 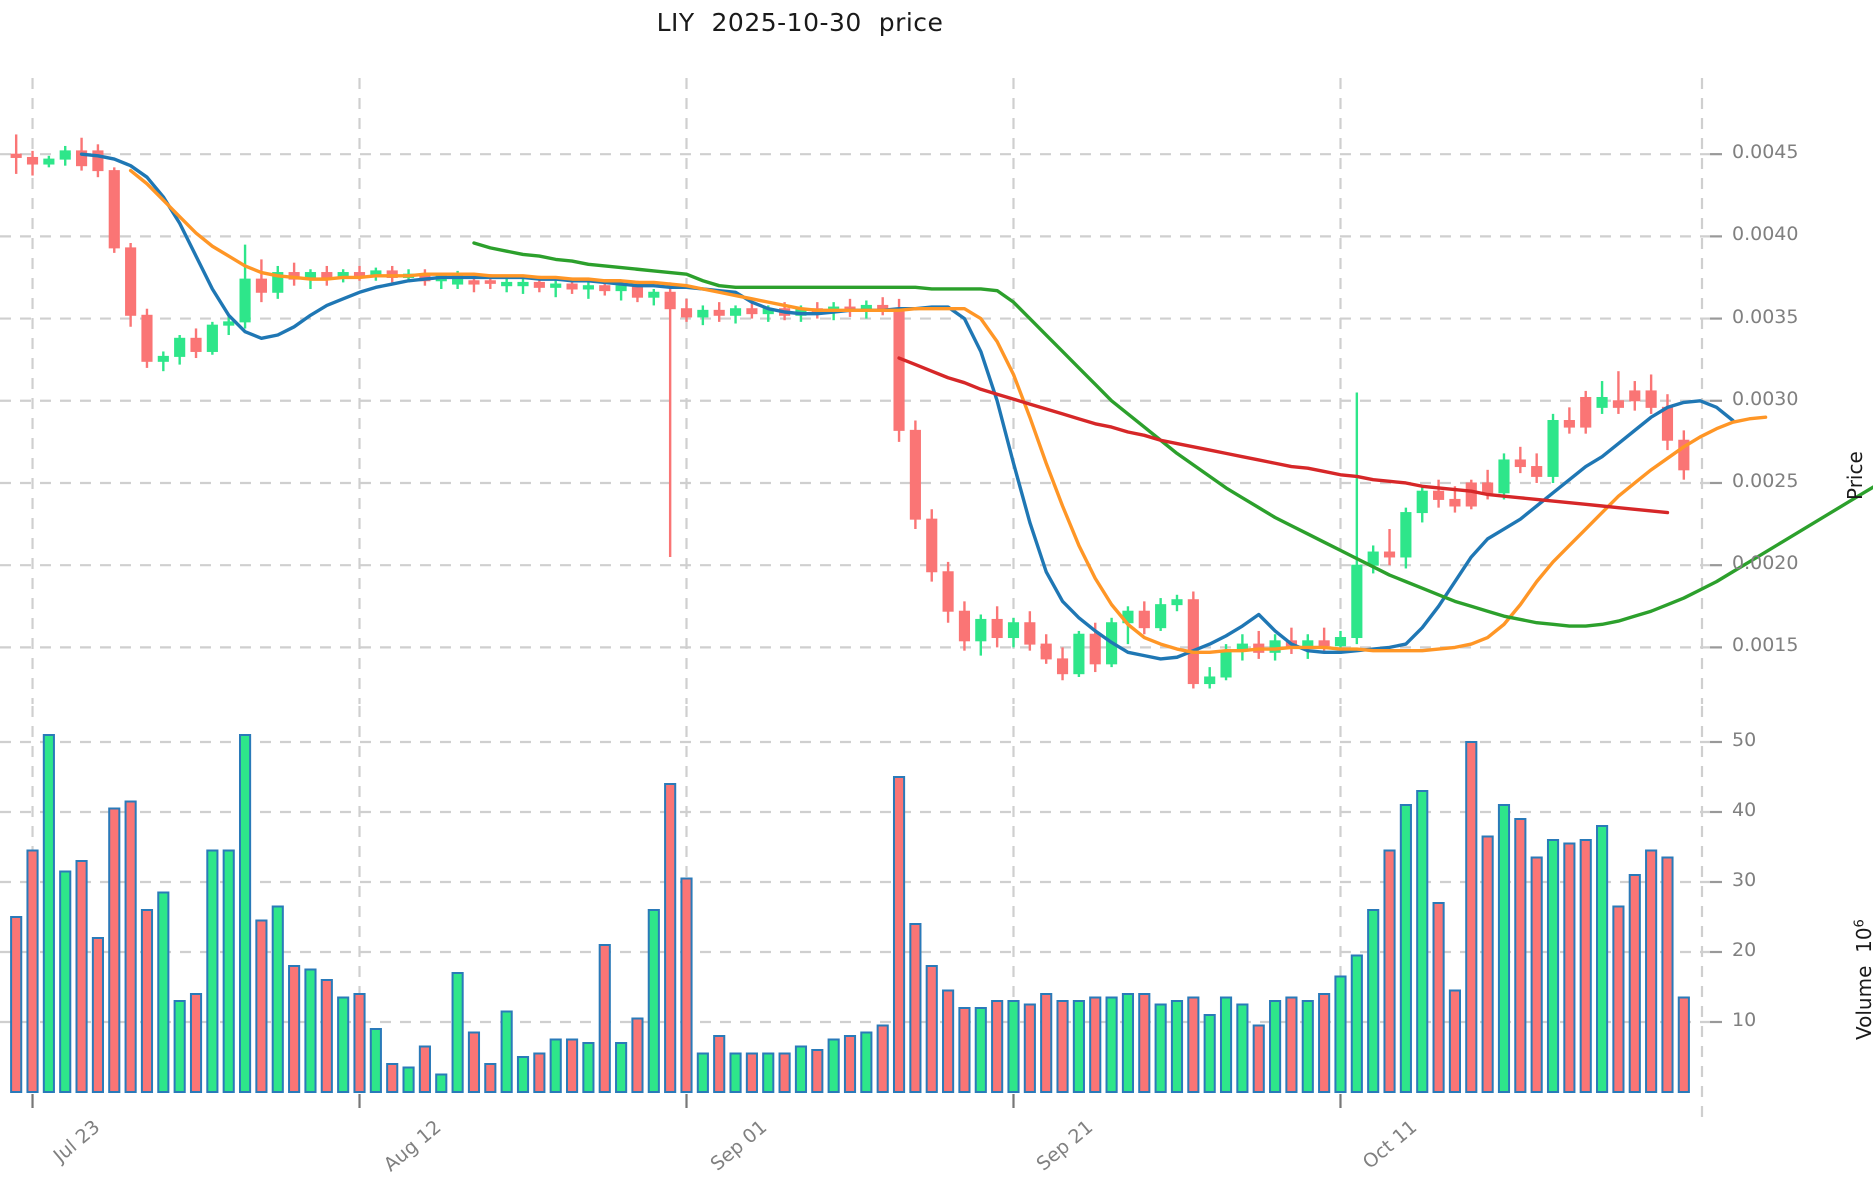 What do you see at coordinates (1744, 950) in the screenshot?
I see `volume-tick-label: 20` at bounding box center [1744, 950].